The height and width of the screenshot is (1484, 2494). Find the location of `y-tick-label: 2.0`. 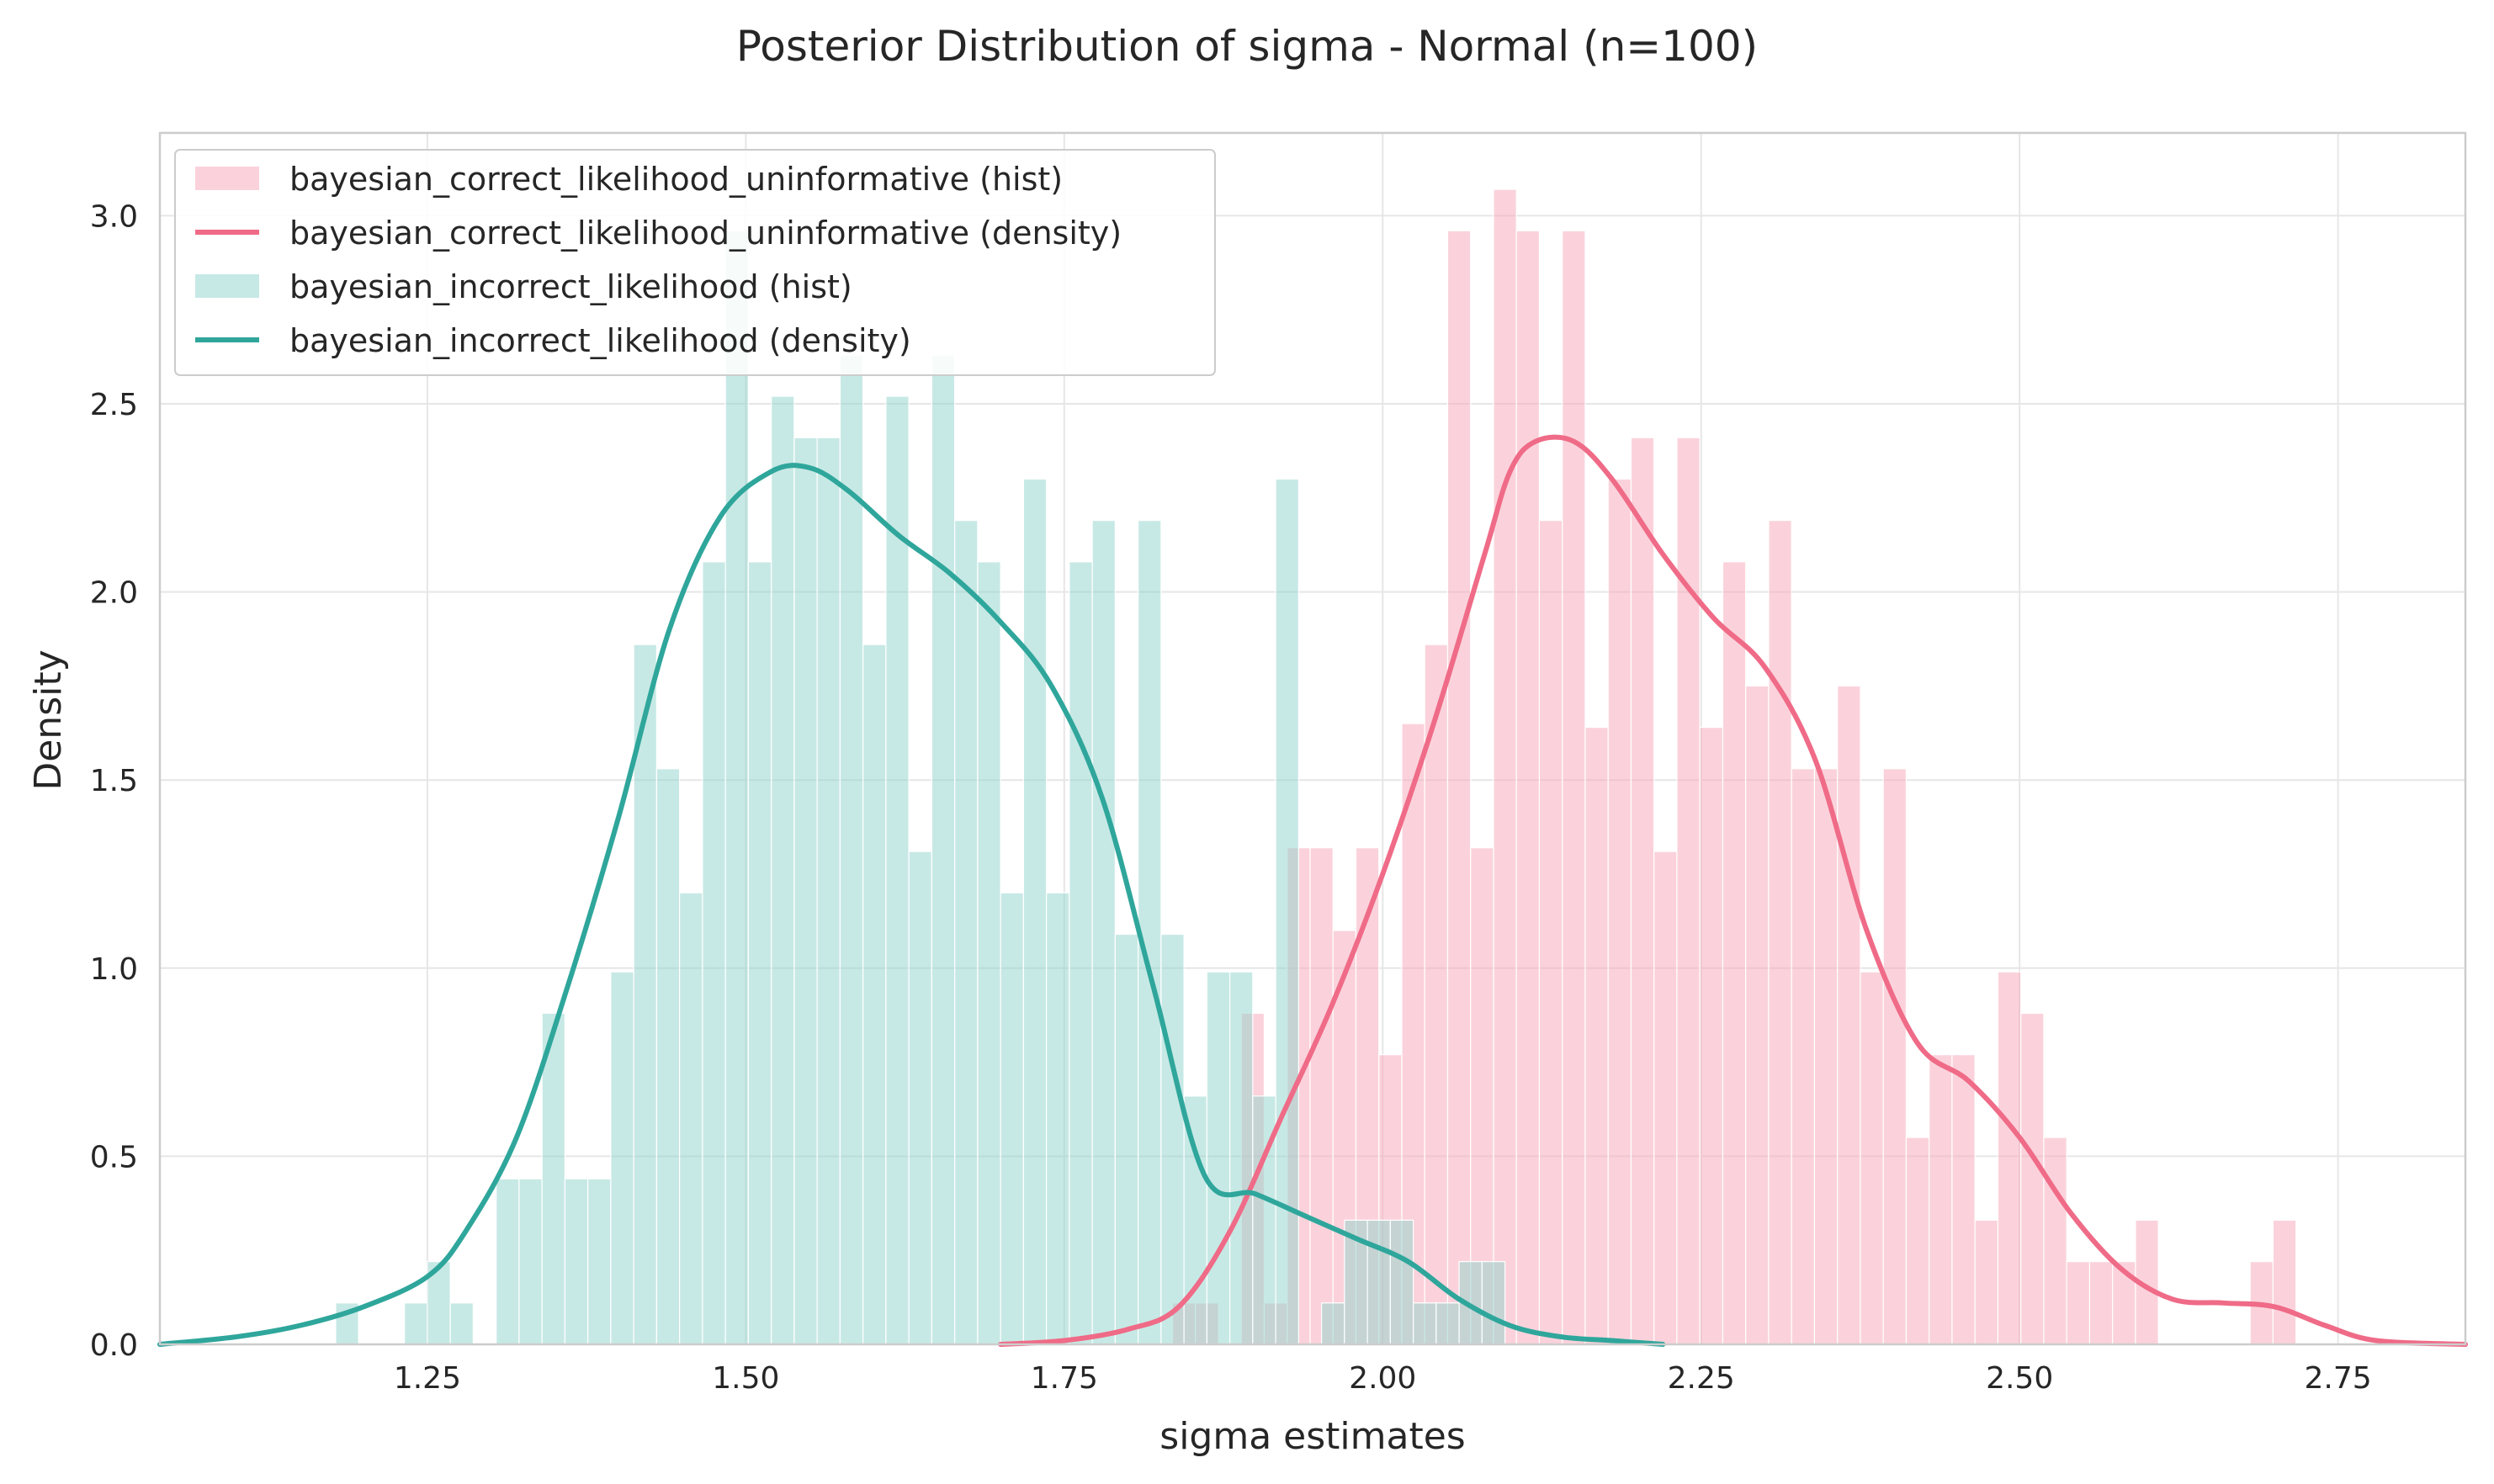

y-tick-label: 2.0 is located at coordinates (114, 593).